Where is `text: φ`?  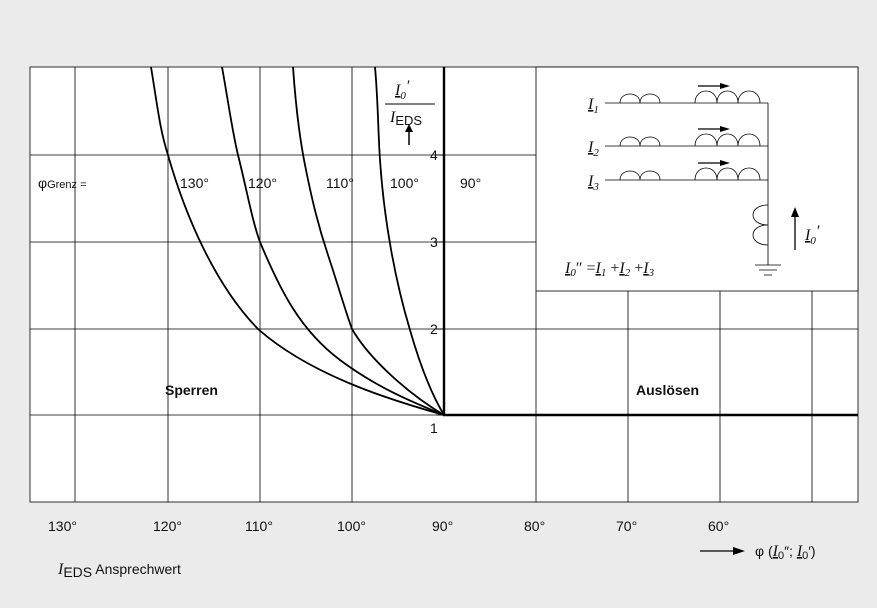 text: φ is located at coordinates (42, 183).